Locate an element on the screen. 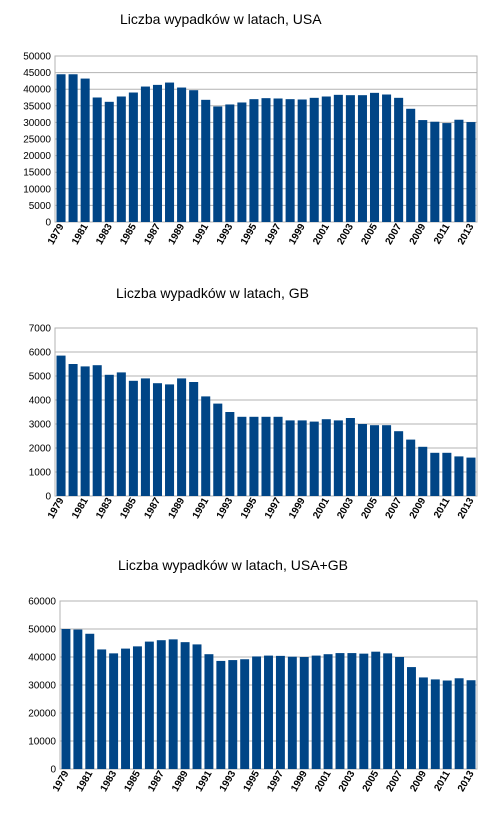  y-tick-label: 20000 is located at coordinates (37, 156).